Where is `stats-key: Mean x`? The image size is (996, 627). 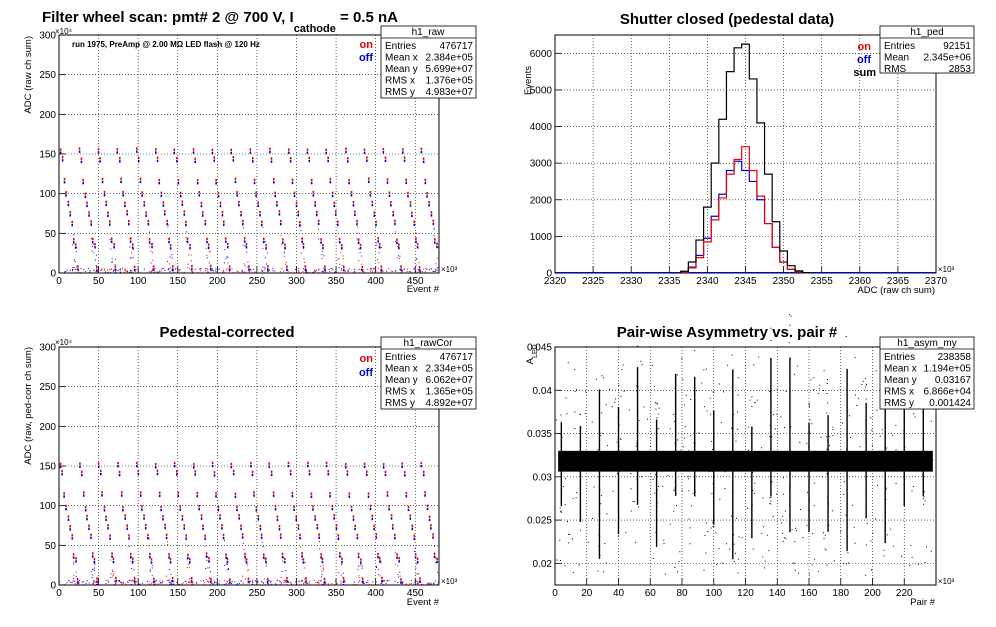
stats-key: Mean x is located at coordinates (401, 58).